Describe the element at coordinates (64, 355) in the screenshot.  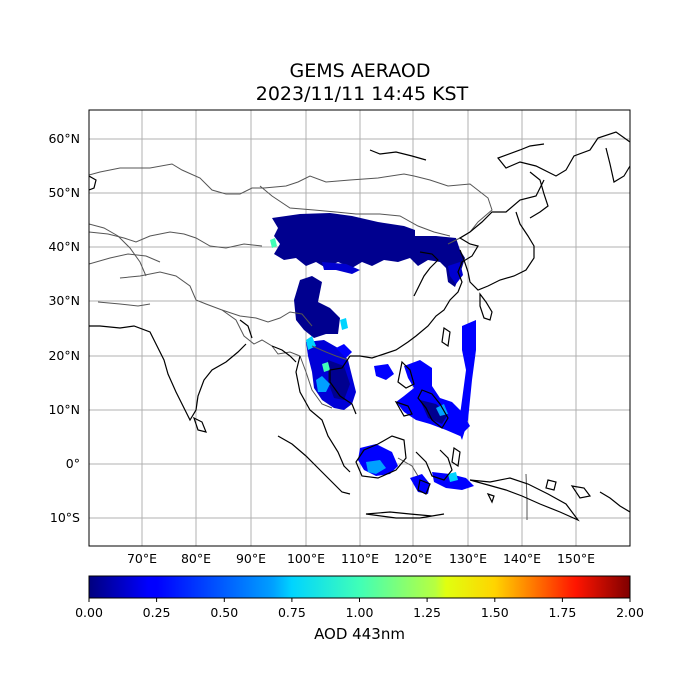
I see `lat-label-20n: 20°N` at that location.